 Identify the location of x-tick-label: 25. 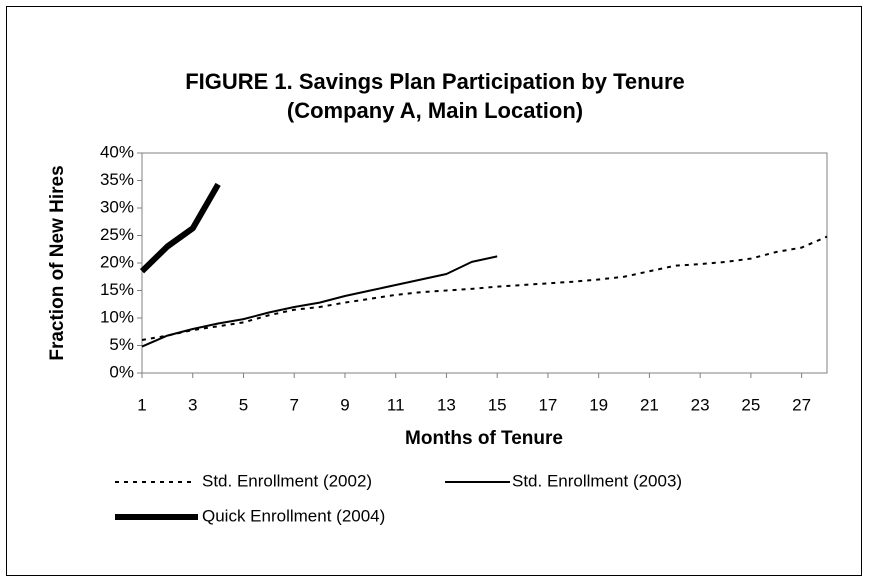
(750, 404).